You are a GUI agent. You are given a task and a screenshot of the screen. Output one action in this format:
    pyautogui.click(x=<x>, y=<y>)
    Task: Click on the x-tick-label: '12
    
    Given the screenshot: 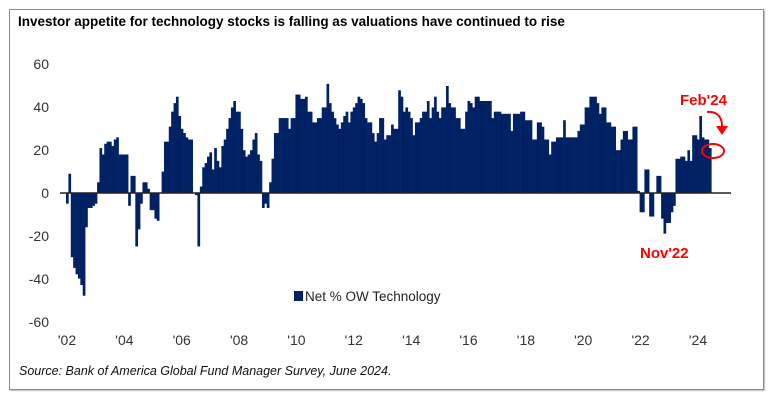 What is the action you would take?
    pyautogui.click(x=354, y=340)
    